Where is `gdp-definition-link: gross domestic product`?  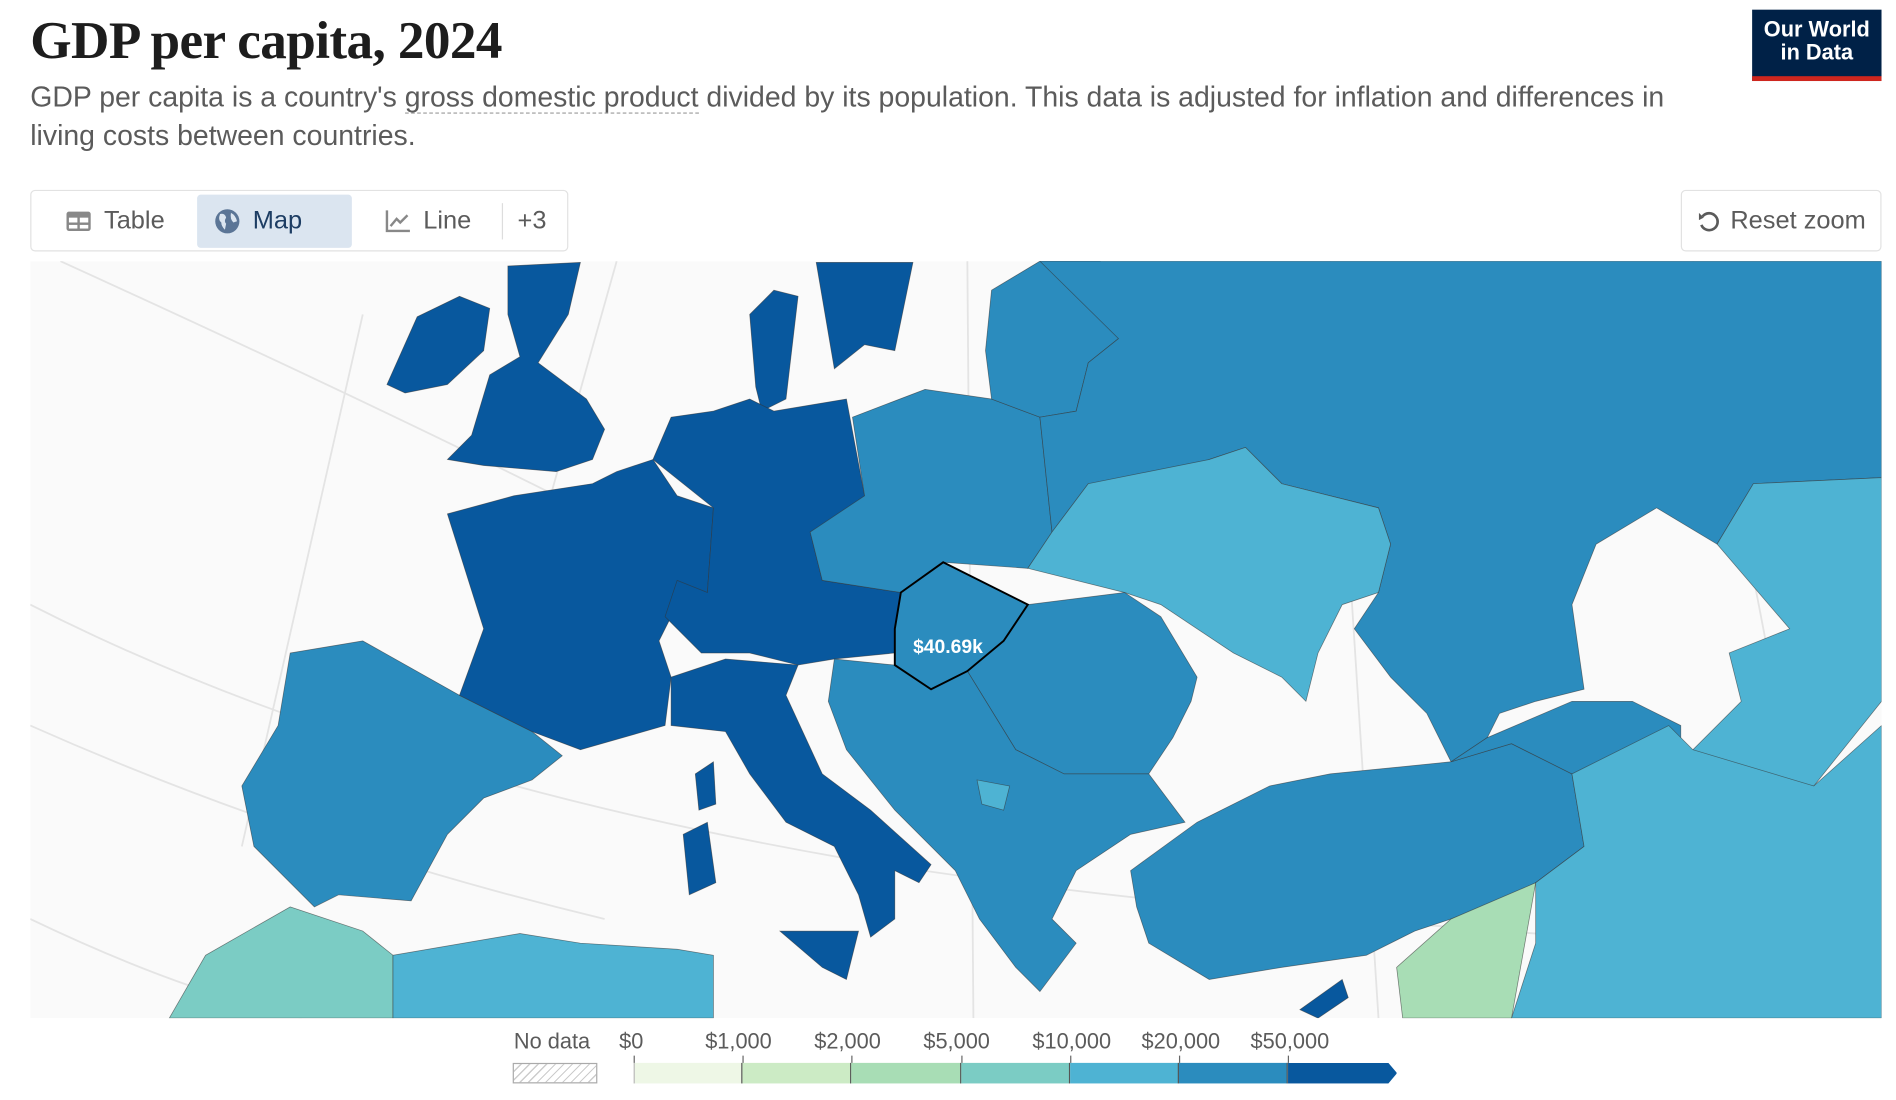
gdp-definition-link: gross domestic product is located at coordinates (551, 97).